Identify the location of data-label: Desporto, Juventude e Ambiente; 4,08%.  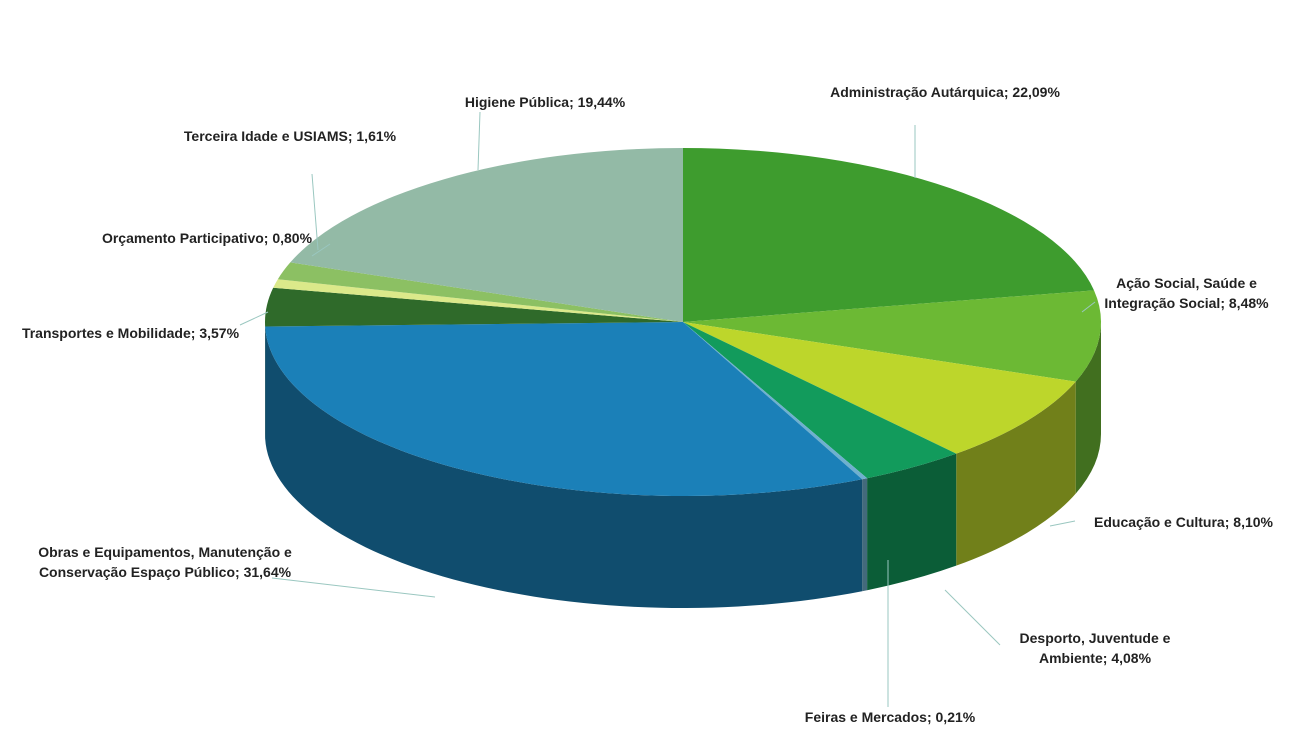
(1095, 648).